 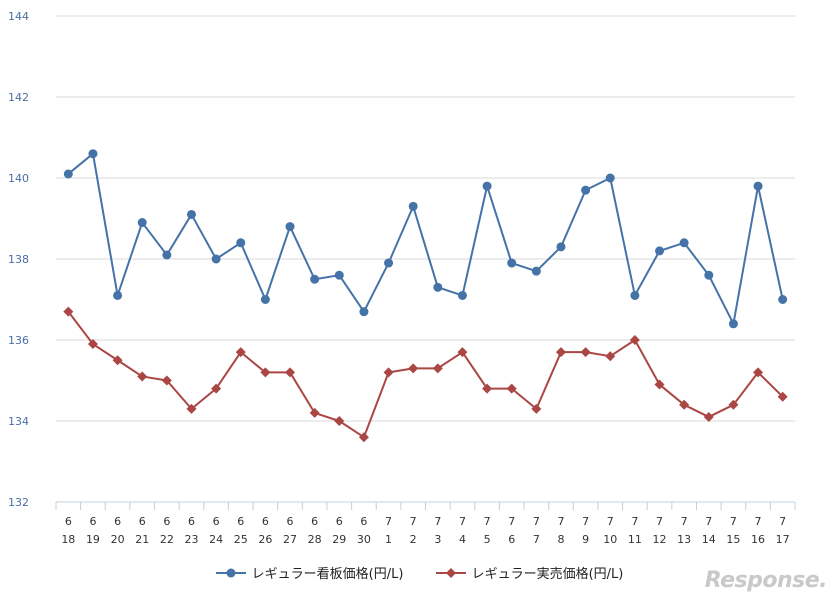 I want to click on legend-item-actual-price: レギュラー実売価格(円/L), so click(x=529, y=572).